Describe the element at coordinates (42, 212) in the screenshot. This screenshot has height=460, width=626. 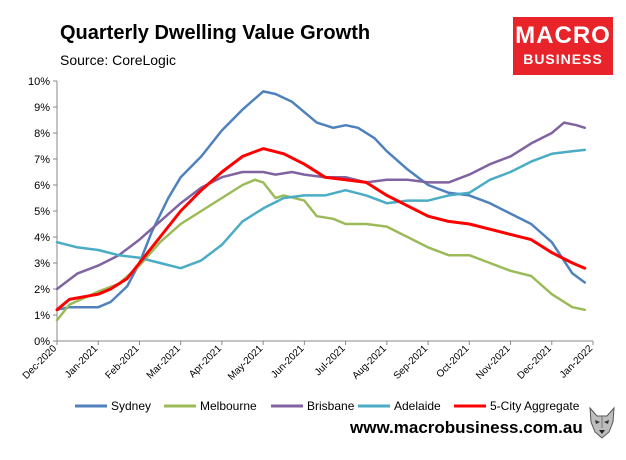
I see `y-tick-label: 5%` at that location.